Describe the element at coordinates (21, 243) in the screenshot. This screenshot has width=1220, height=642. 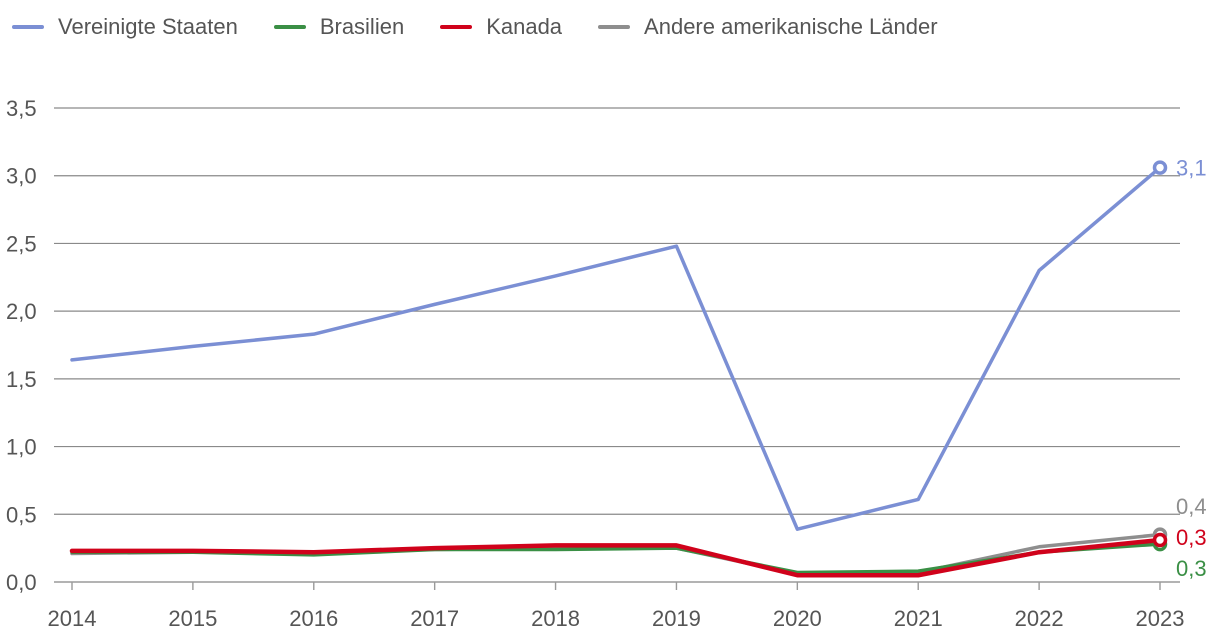
I see `y-tick-label: 2,5` at that location.